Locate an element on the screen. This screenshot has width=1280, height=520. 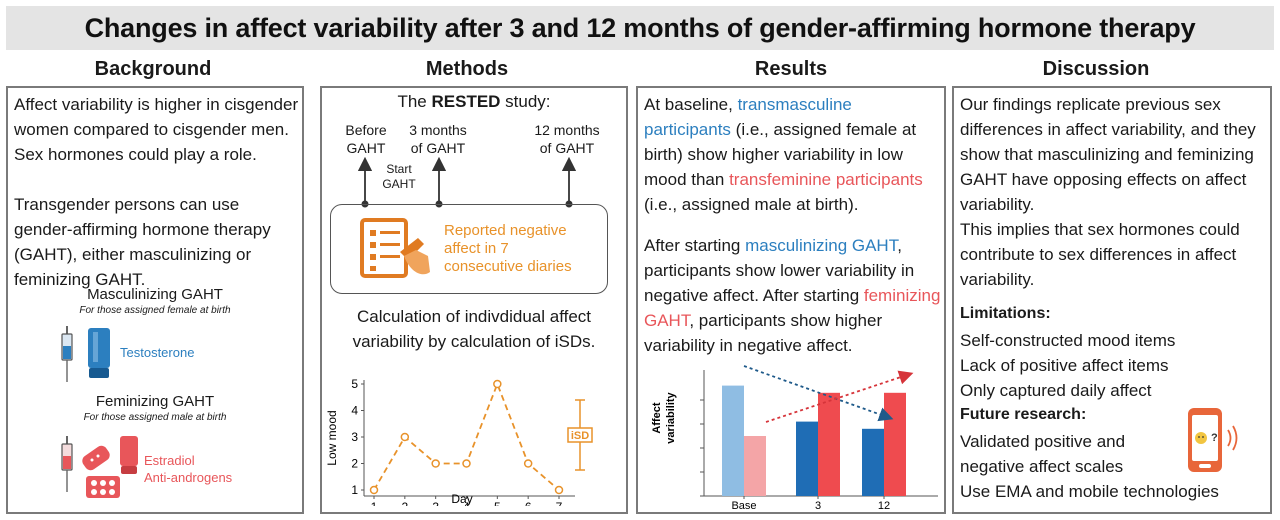
study-title: The RESTED study: is located at coordinates (474, 101).